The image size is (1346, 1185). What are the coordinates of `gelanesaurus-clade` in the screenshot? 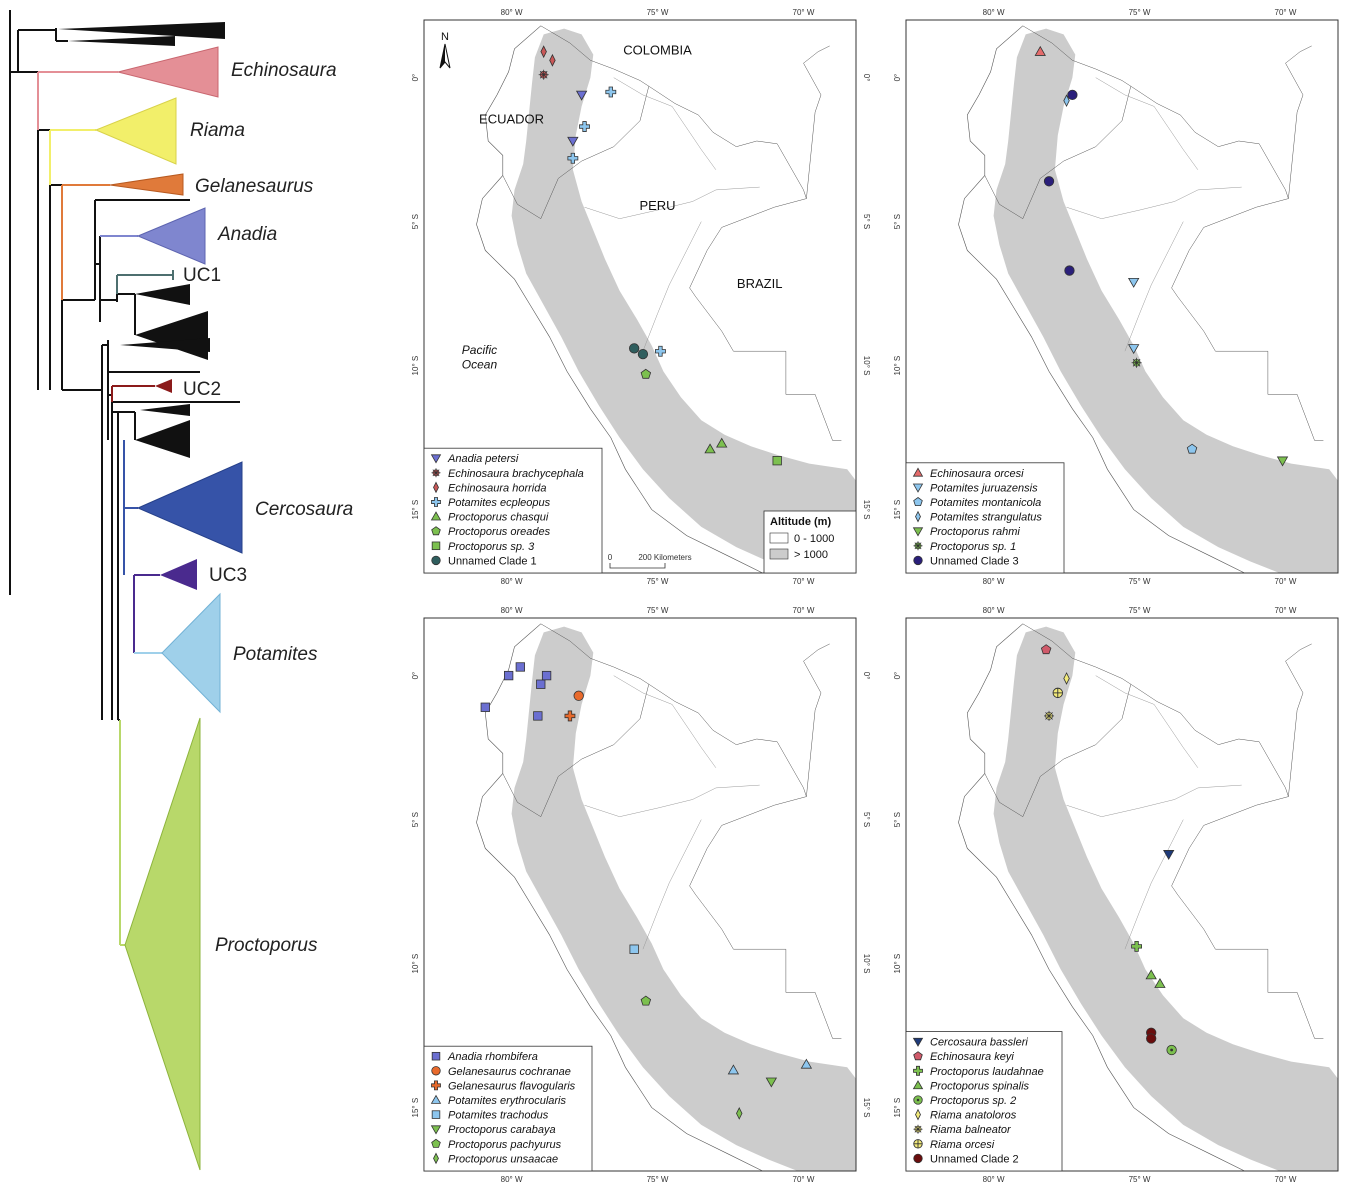 It's located at (146, 184).